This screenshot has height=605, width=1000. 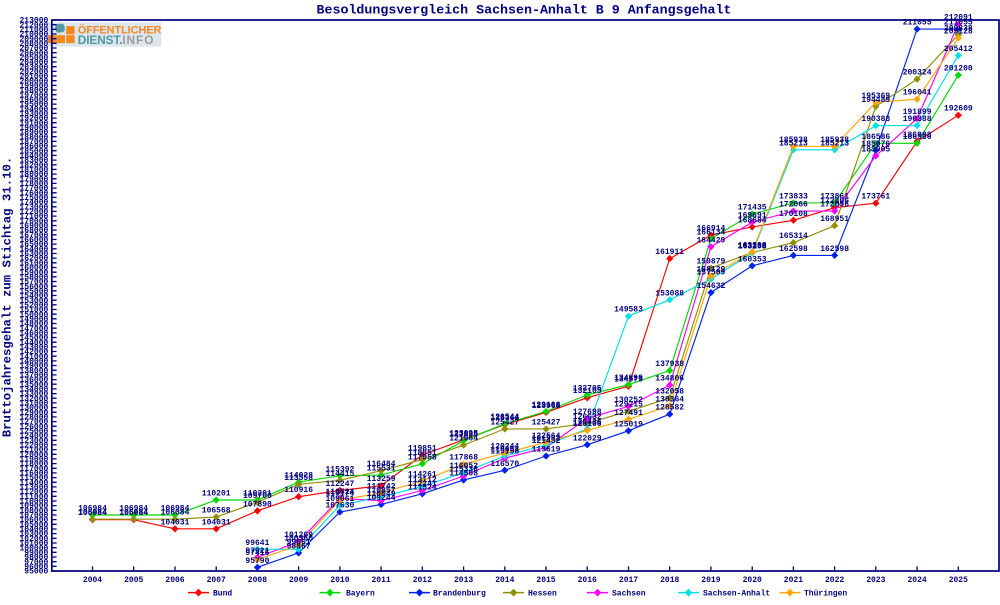 I want to click on svg-text: 134899, so click(x=628, y=378).